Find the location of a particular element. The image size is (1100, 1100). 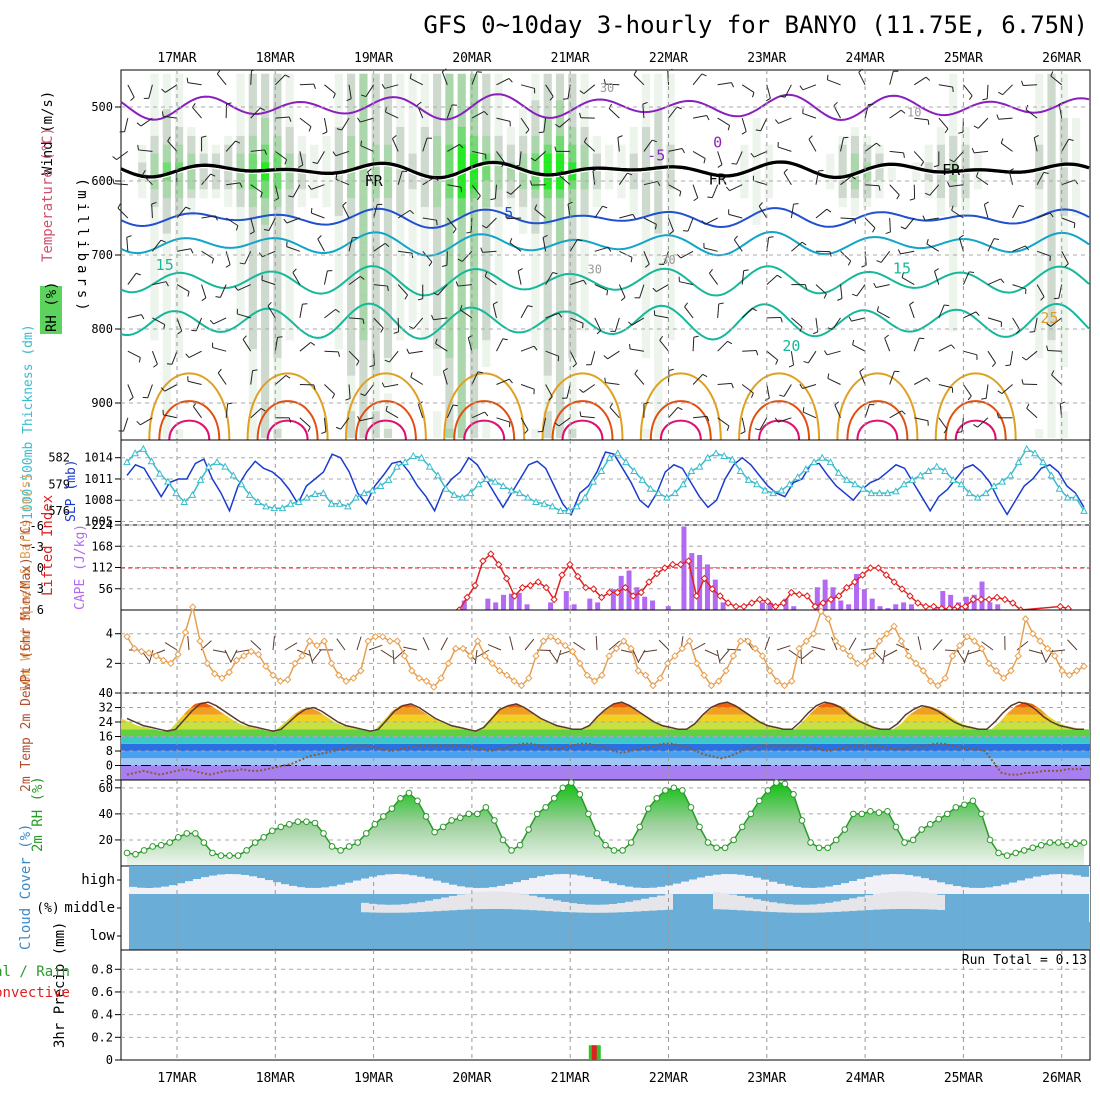

y-tick-label: 24 is located at coordinates (106, 722).